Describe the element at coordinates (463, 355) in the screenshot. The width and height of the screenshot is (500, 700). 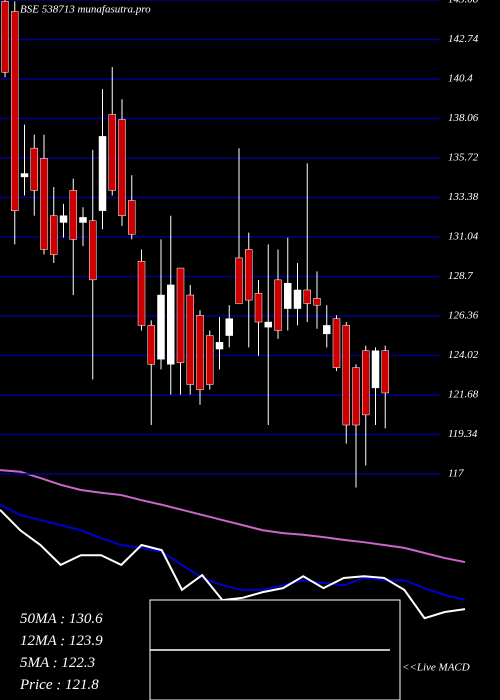
I see `y-tick-label: 124.02` at that location.